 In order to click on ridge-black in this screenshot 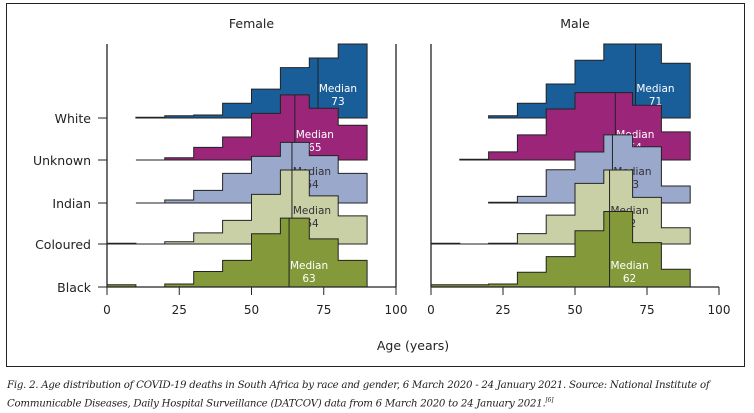, I will do `click(560, 249)`.